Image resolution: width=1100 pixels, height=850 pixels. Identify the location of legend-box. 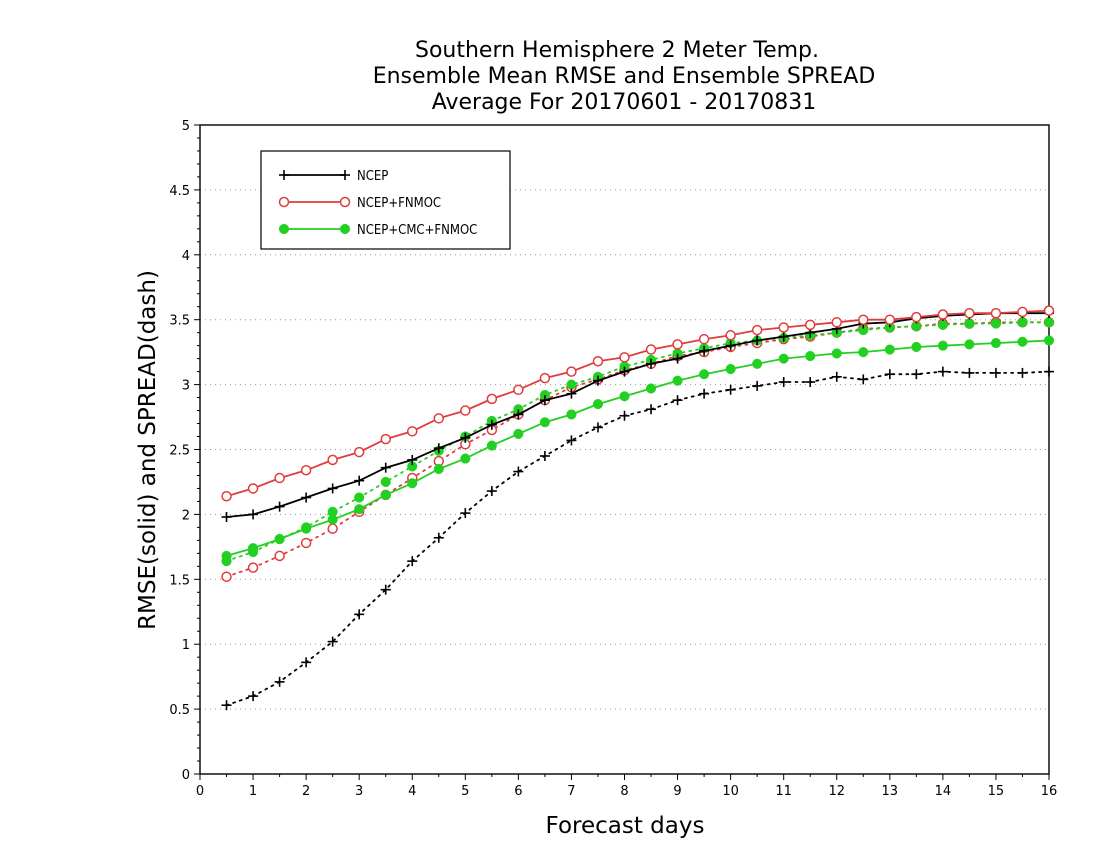
(385, 200).